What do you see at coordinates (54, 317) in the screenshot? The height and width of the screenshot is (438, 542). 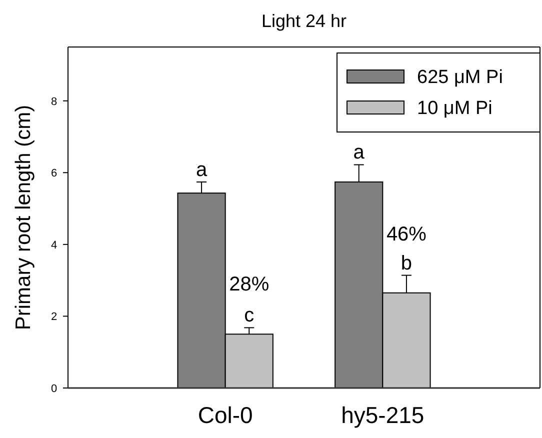 I see `y-tick-label: 2` at bounding box center [54, 317].